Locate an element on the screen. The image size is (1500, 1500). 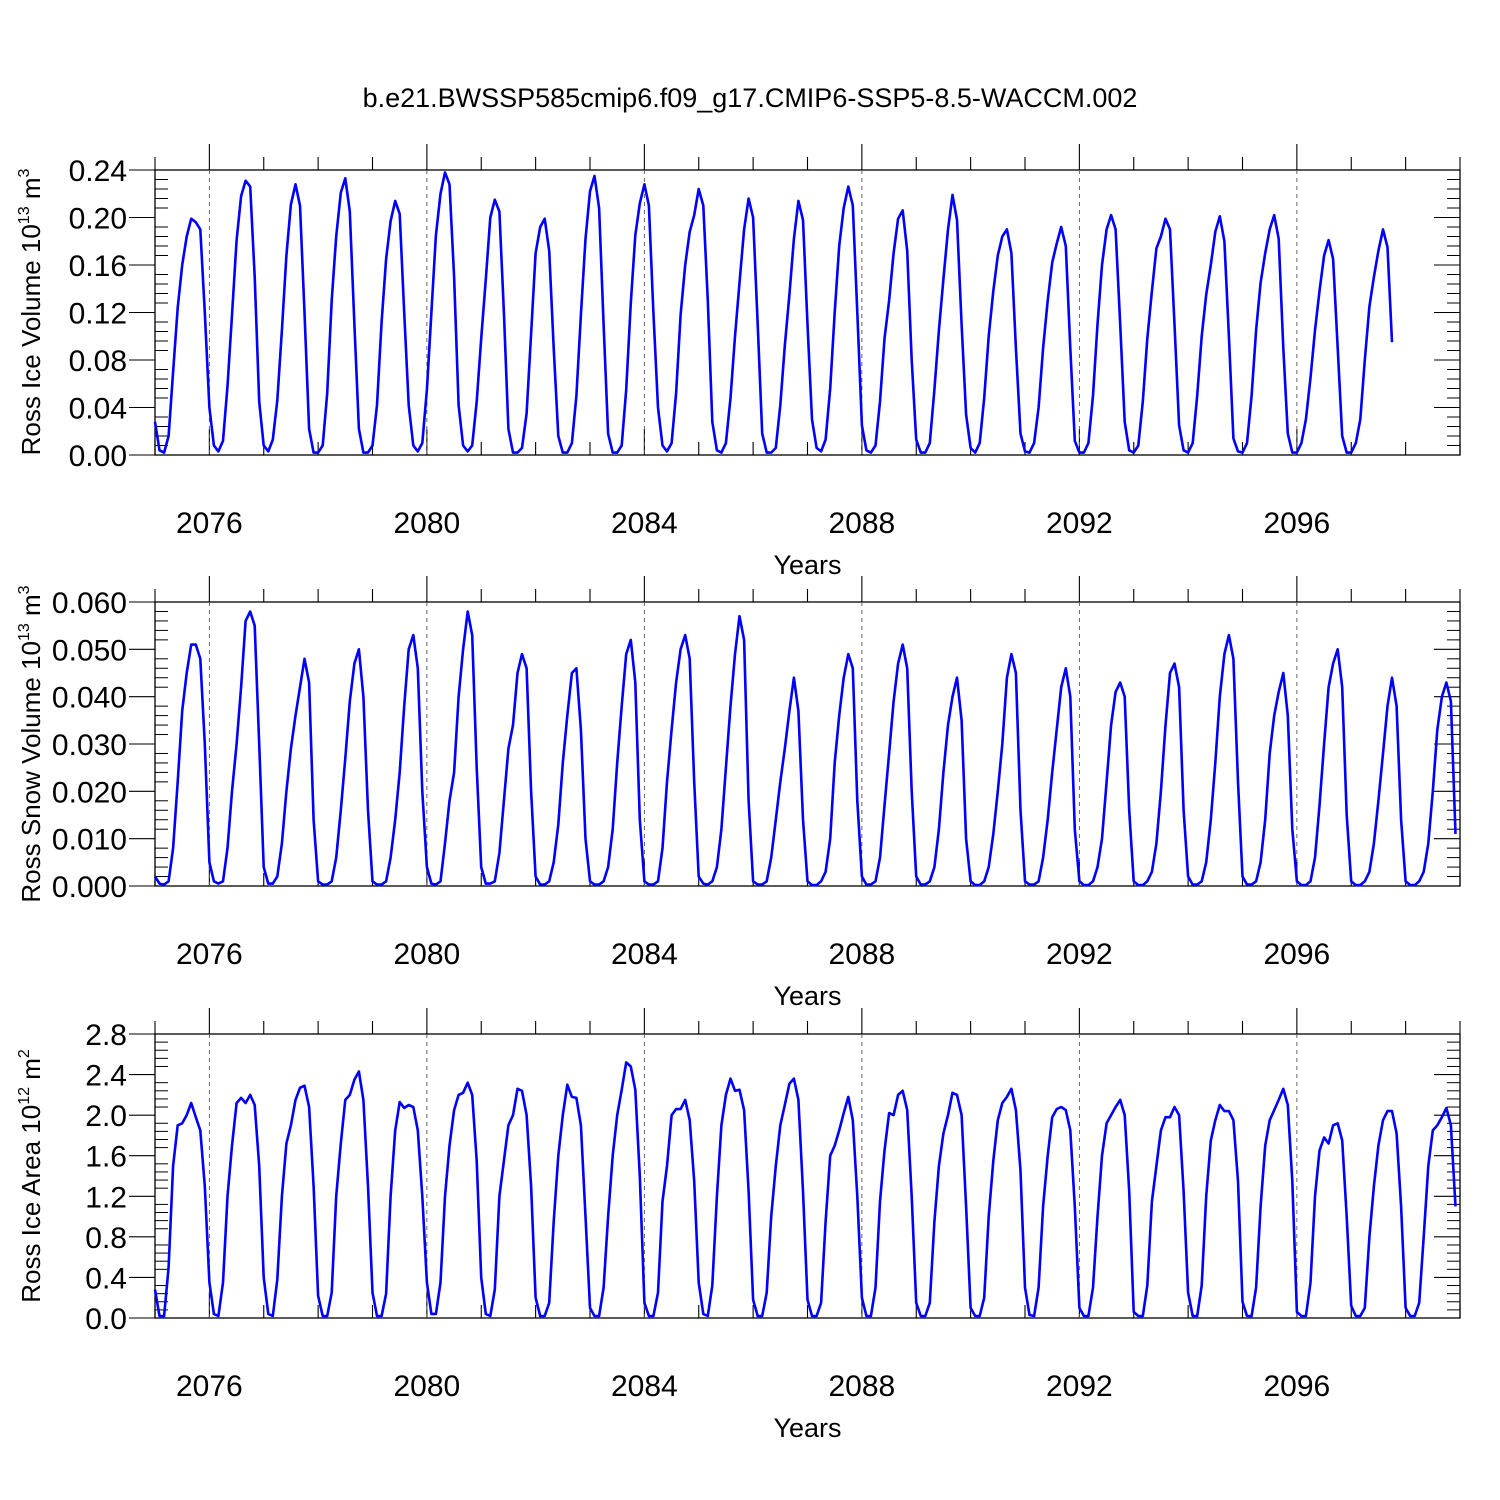
y-tick-label: 2.4 is located at coordinates (106, 1076).